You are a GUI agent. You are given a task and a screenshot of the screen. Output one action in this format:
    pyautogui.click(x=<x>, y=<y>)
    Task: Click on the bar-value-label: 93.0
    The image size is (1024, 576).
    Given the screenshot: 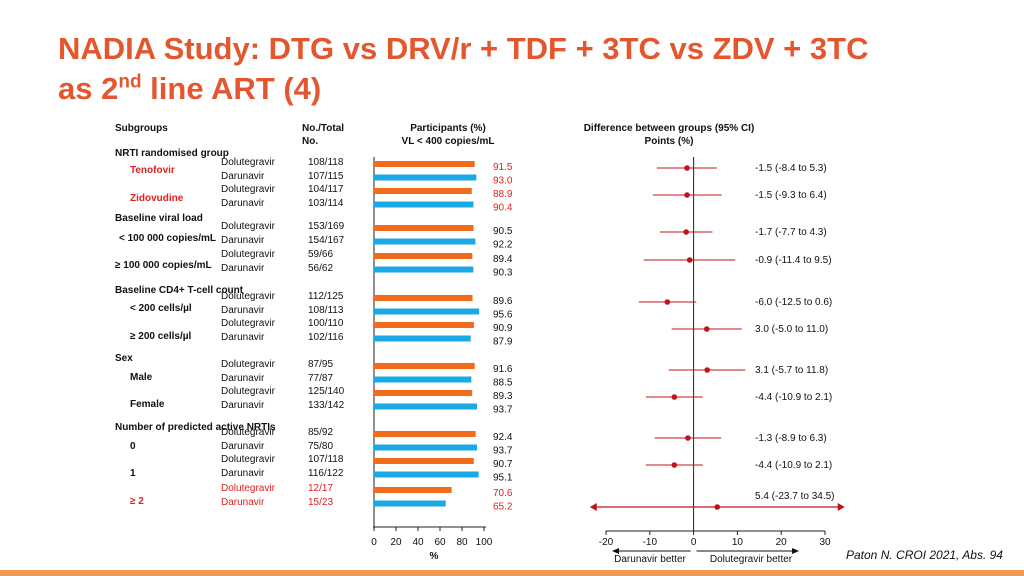 What is the action you would take?
    pyautogui.click(x=503, y=181)
    